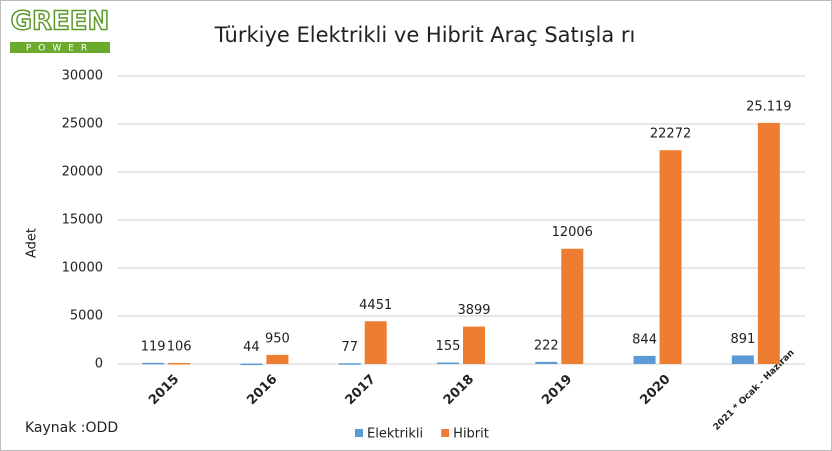  Describe the element at coordinates (572, 232) in the screenshot. I see `data-label: 12006` at that location.